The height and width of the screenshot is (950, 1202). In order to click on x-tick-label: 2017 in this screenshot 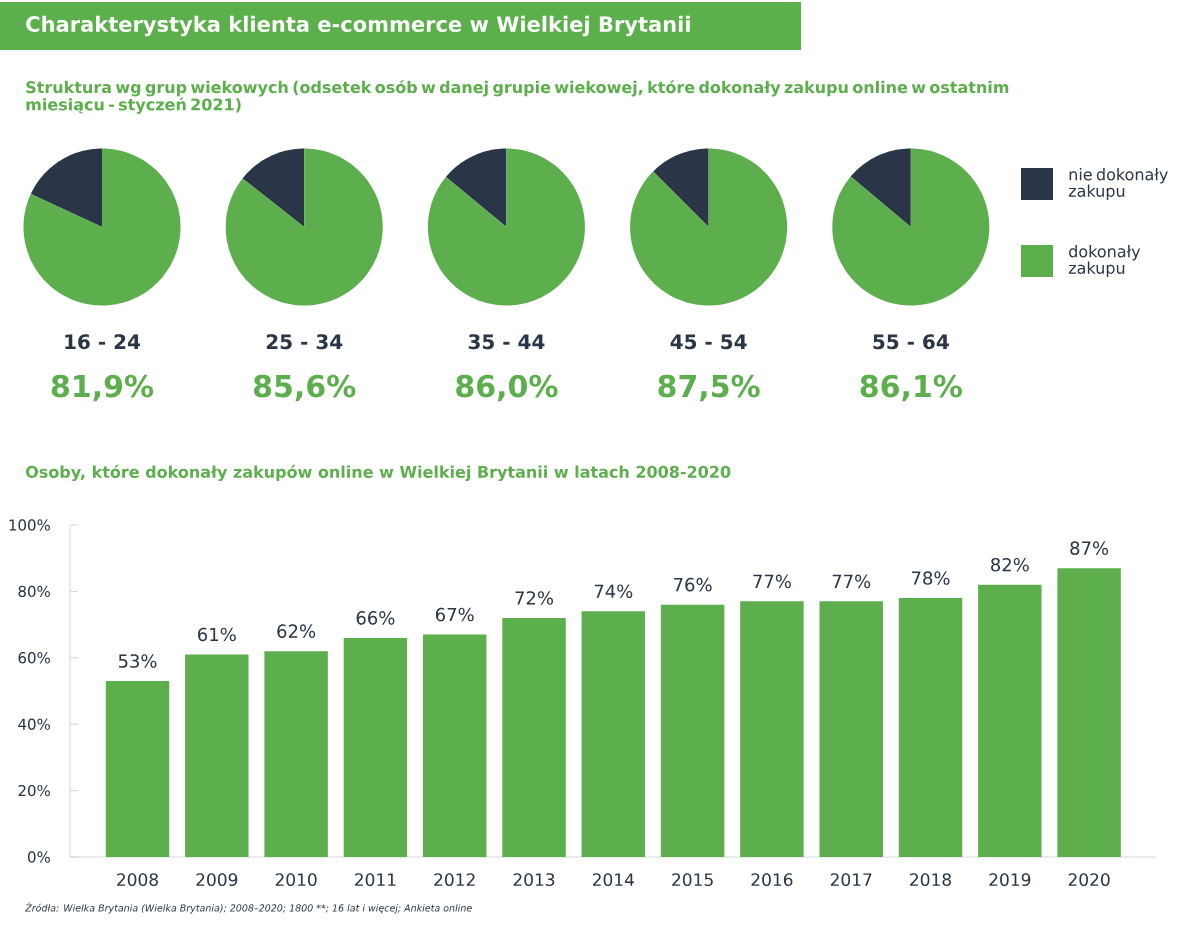, I will do `click(851, 880)`.